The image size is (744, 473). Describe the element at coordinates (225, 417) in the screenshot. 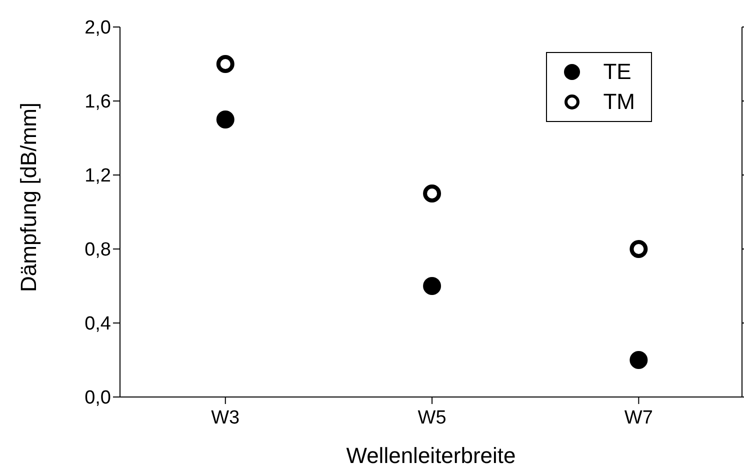

I see `x-tick-label: W3` at that location.